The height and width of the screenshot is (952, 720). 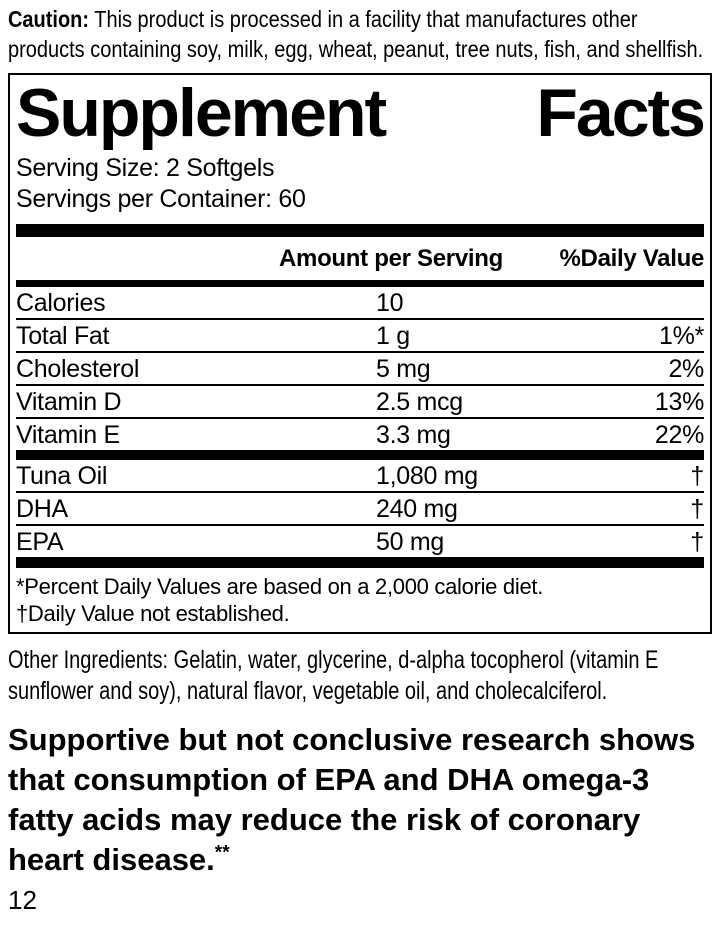 I want to click on table-row-vitamin-e: Vitamin E 3.3 mg 22%, so click(x=360, y=434).